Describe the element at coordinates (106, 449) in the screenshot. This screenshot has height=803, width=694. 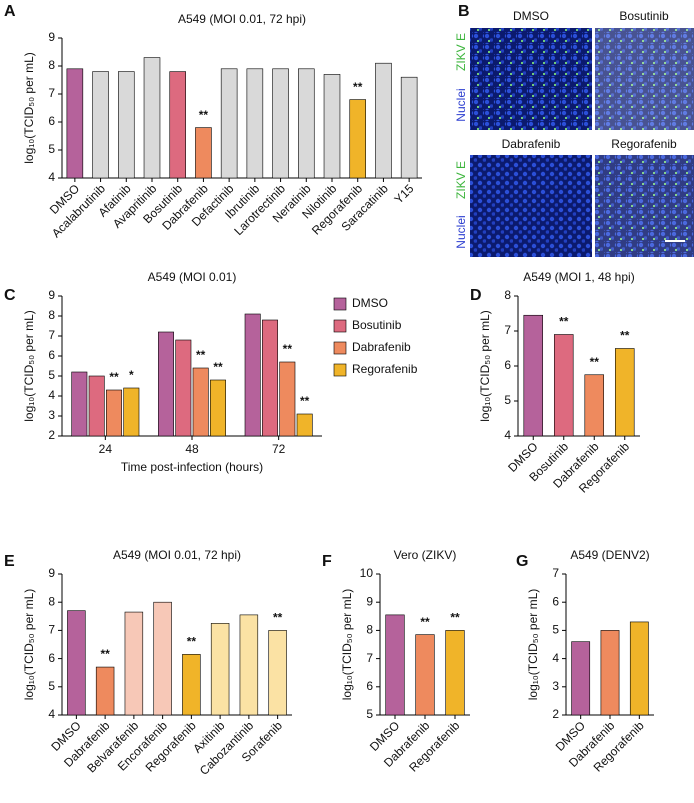
I see `x-tick-label: 24` at that location.